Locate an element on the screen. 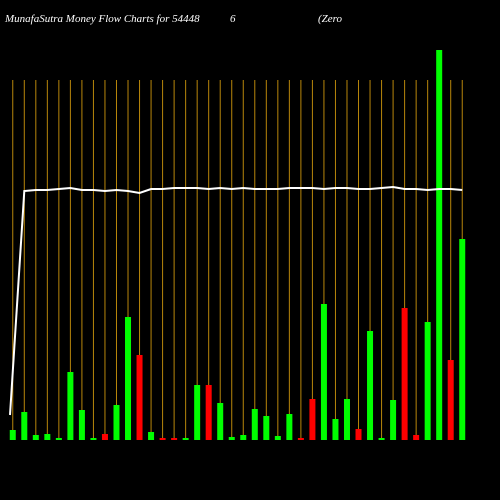 This screenshot has width=500, height=500. chart-title: (Zero is located at coordinates (330, 19).